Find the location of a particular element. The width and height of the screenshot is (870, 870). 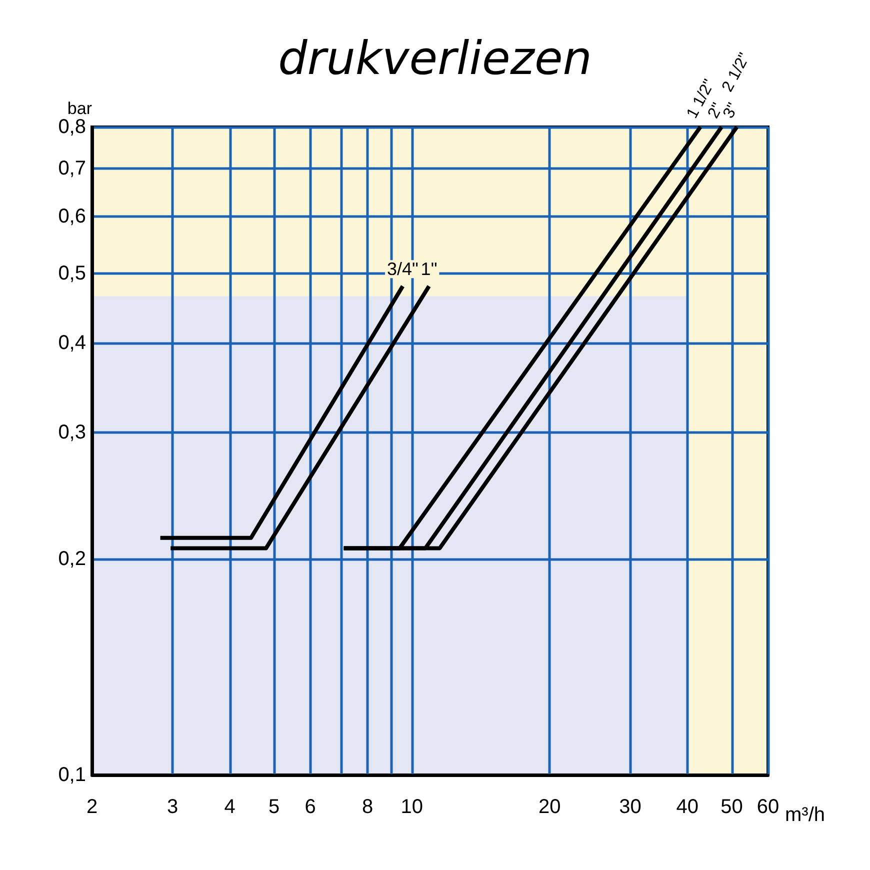

x-tick-label: 60 is located at coordinates (768, 807).